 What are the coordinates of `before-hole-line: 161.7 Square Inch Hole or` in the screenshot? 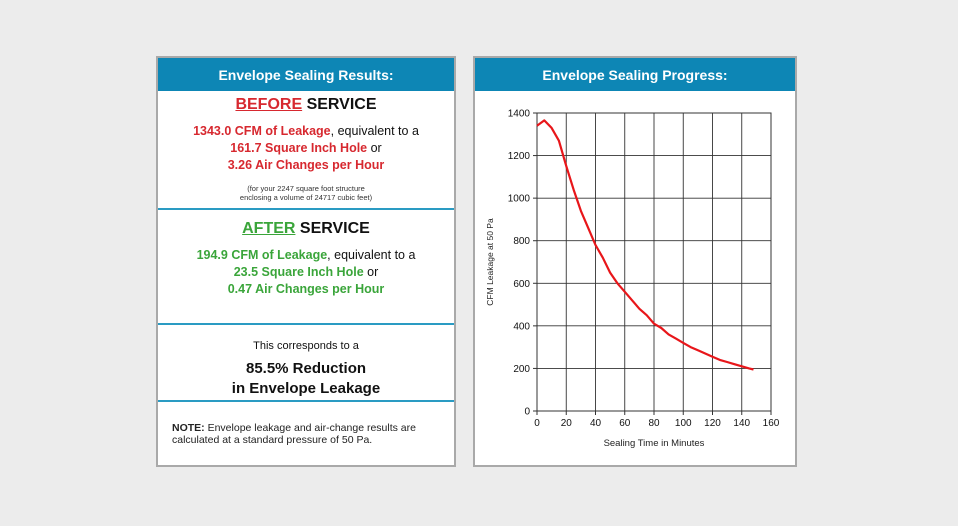 It's located at (306, 148).